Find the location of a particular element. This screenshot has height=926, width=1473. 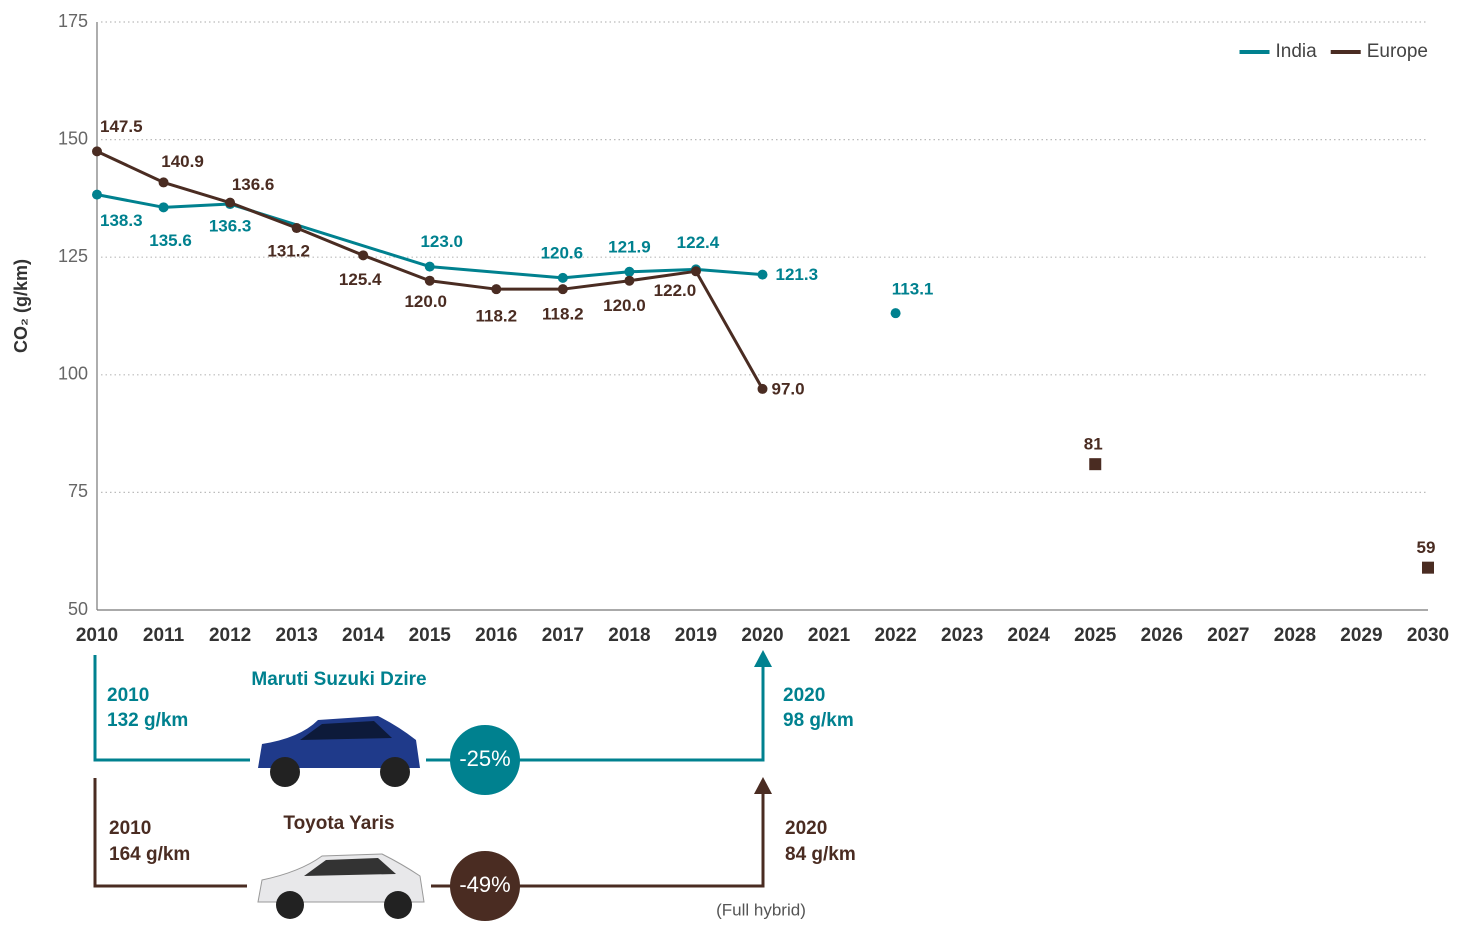

europe-change-circle is located at coordinates (485, 886).